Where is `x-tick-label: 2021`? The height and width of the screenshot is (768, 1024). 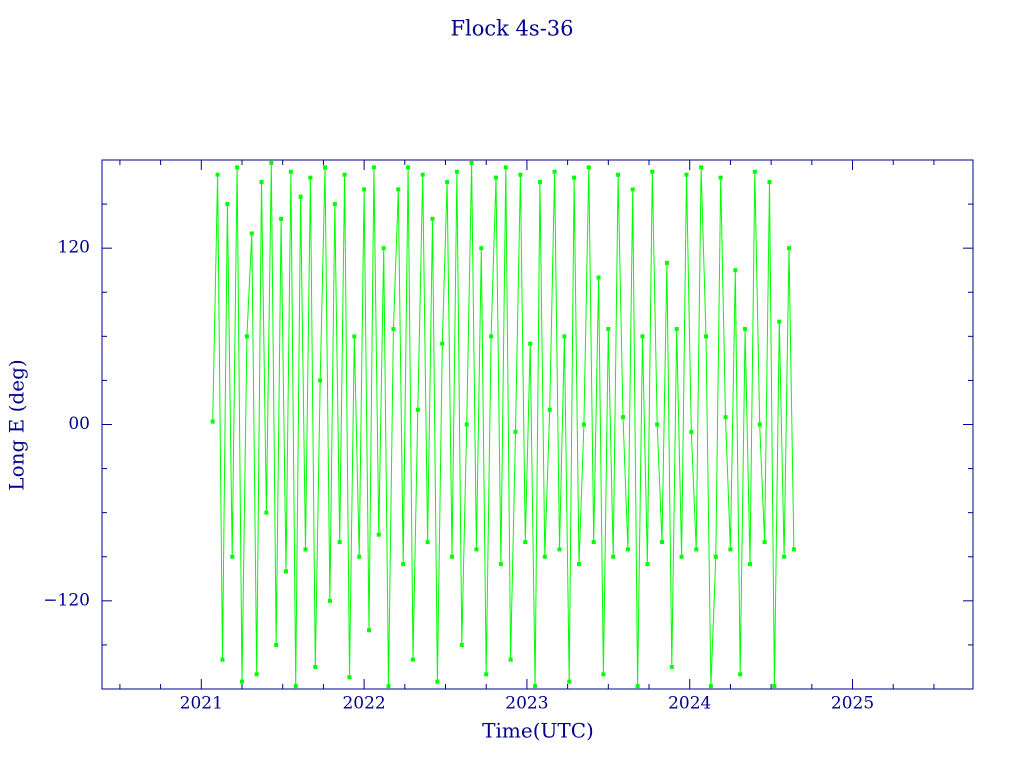 x-tick-label: 2021 is located at coordinates (201, 704).